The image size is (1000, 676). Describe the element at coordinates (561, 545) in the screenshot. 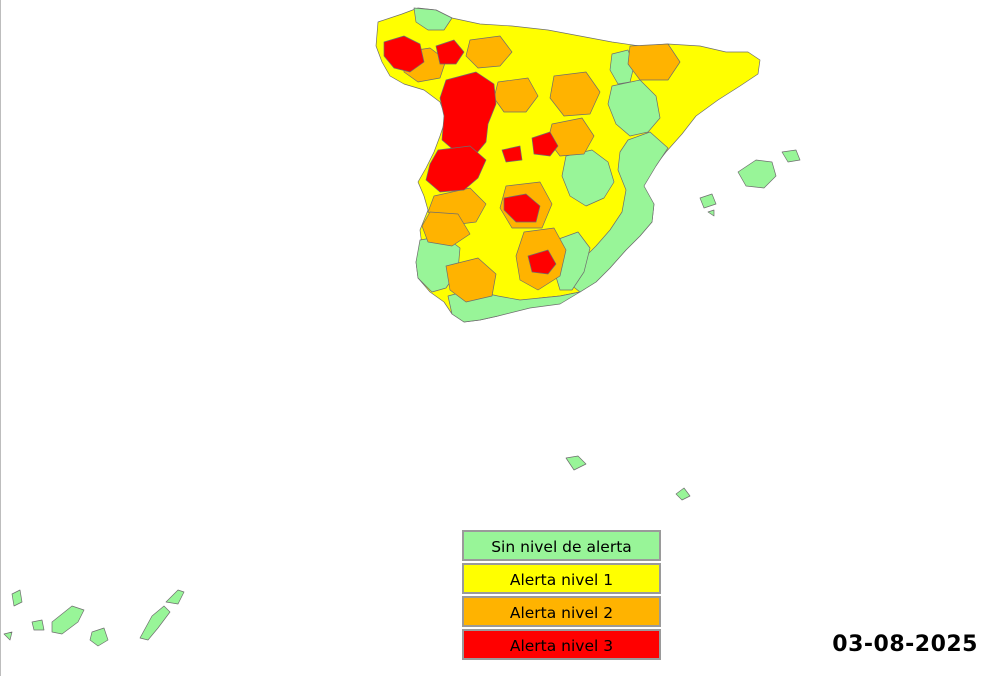

I see `legend-item-sin-alerta: Sin nivel de alerta` at that location.